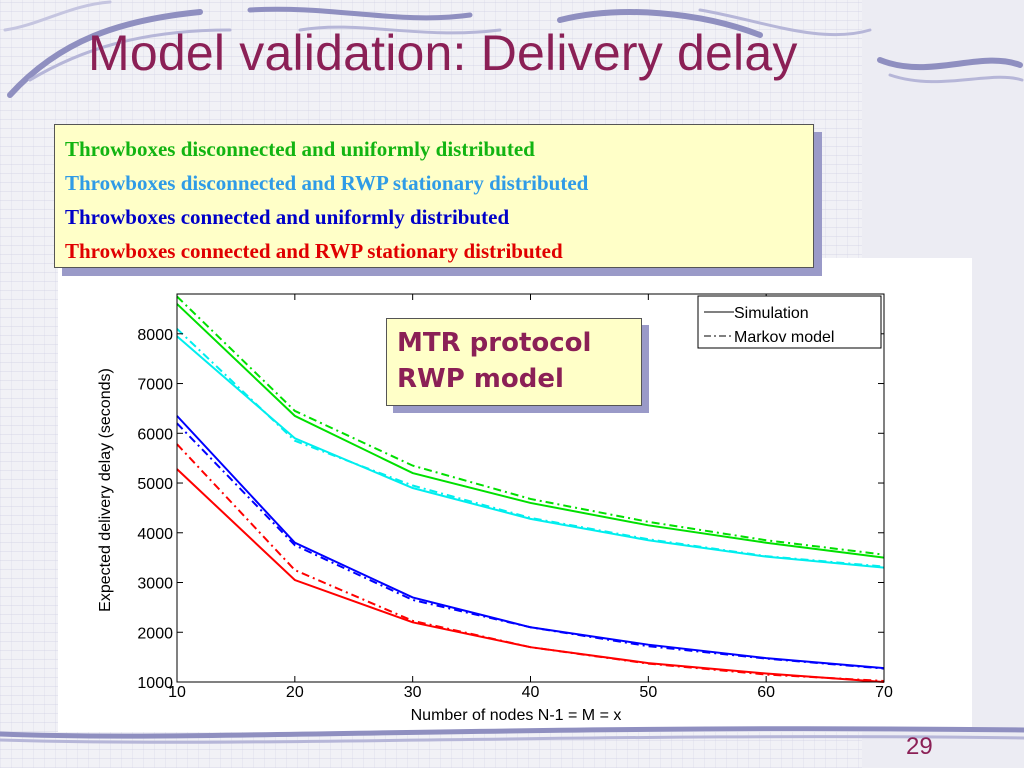 Image resolution: width=1024 pixels, height=768 pixels. What do you see at coordinates (295, 692) in the screenshot?
I see `x-tick-label: 20` at bounding box center [295, 692].